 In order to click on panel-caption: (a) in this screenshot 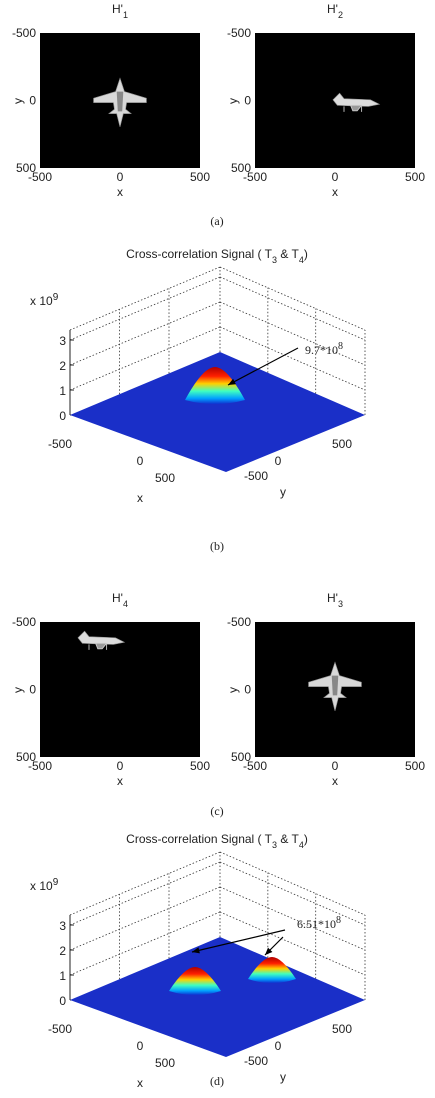, I will do `click(216, 221)`.